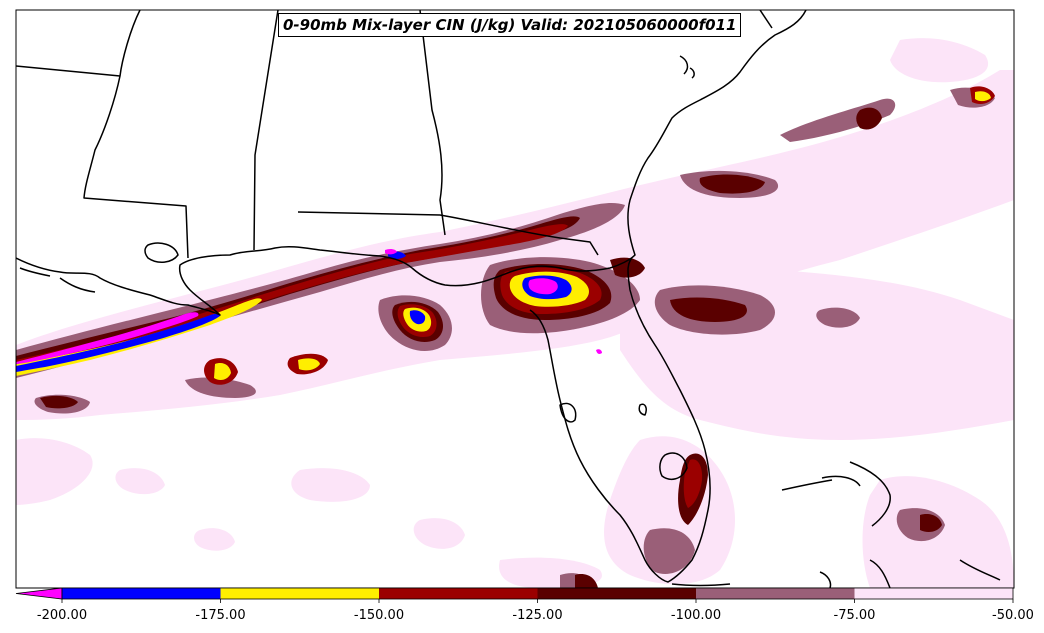 The image size is (1044, 633). I want to click on colorbar, so click(514, 595).